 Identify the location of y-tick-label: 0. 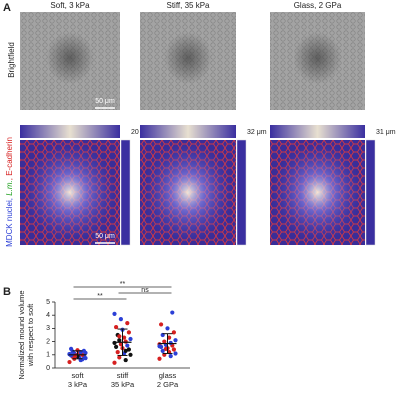
(48, 368).